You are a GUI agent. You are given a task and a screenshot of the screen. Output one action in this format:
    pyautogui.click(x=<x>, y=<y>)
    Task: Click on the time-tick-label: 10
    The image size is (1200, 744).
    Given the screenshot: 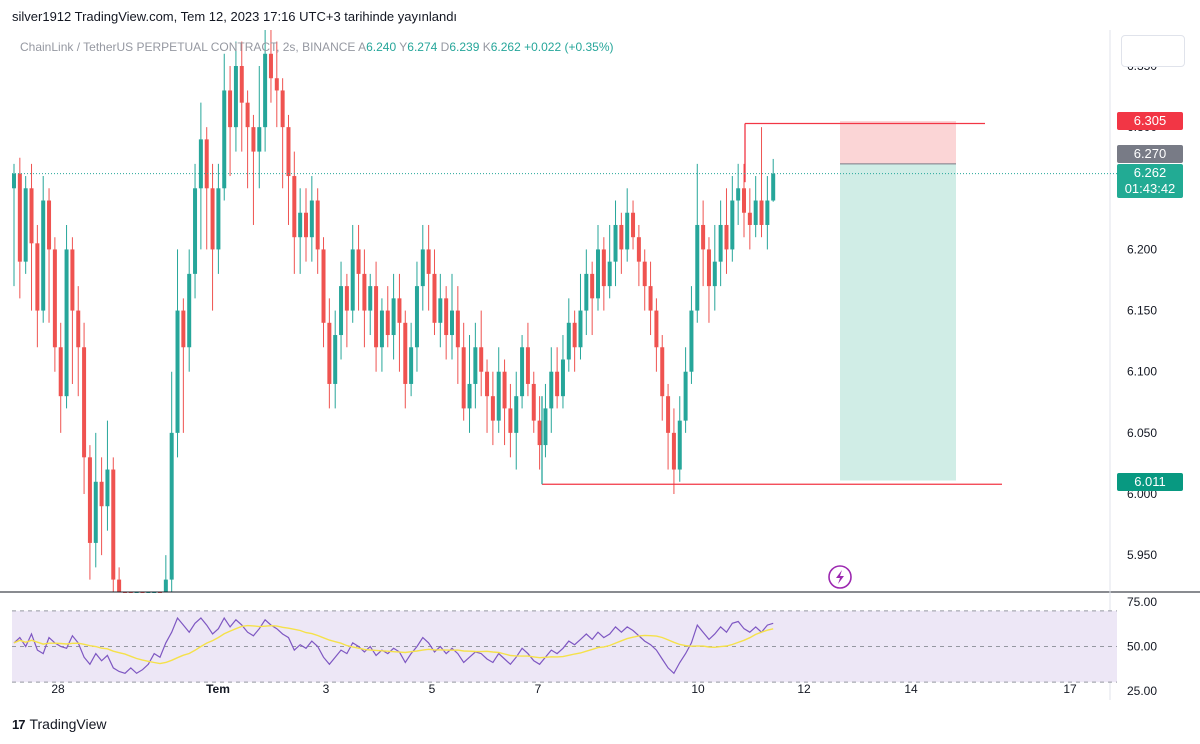 What is the action you would take?
    pyautogui.click(x=698, y=689)
    